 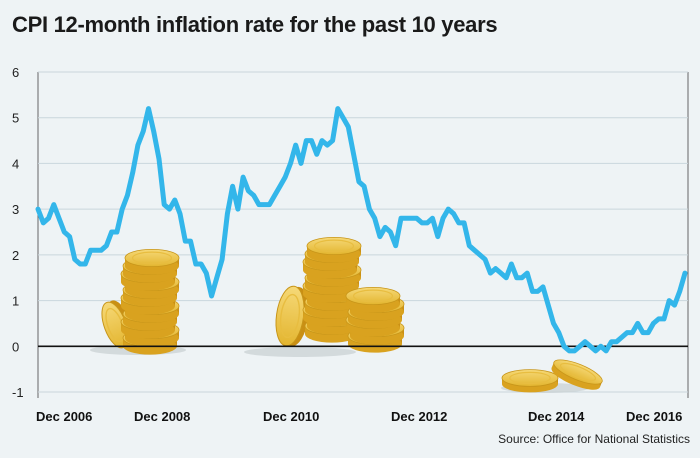 What do you see at coordinates (18, 232) in the screenshot?
I see `y-tick-labels: 6 5 4 3 2 1 0 -1` at bounding box center [18, 232].